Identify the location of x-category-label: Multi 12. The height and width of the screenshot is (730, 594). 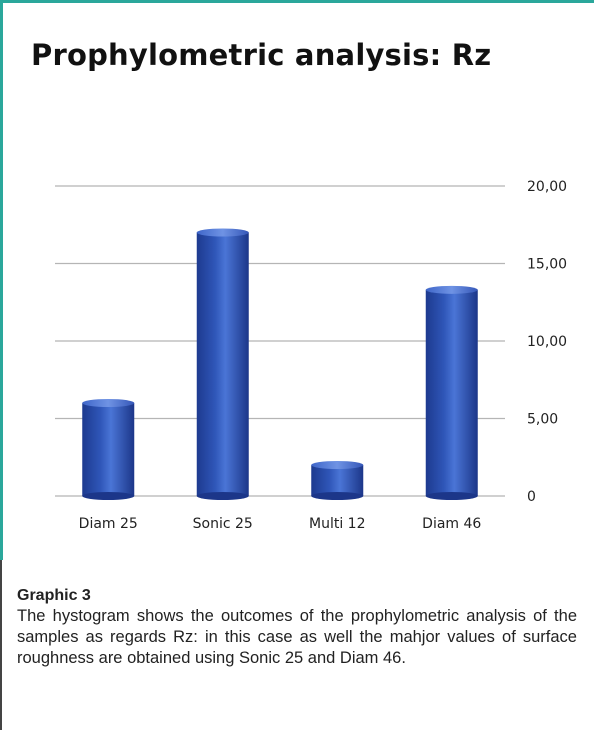
(337, 524).